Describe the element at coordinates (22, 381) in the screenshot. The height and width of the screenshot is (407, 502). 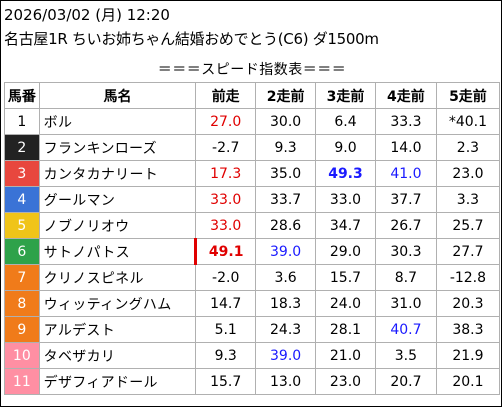
I see `horse-number-badge: 11` at that location.